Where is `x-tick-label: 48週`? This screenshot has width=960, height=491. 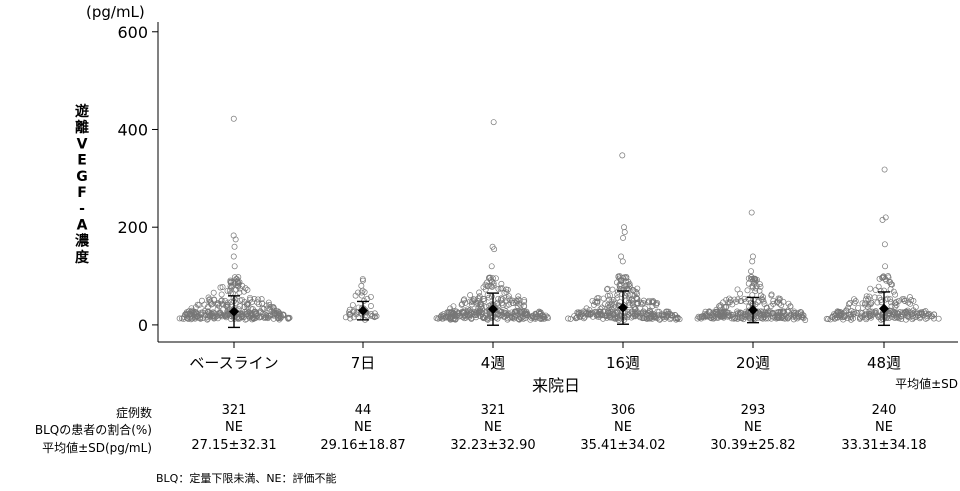 x-tick-label: 48週 is located at coordinates (884, 363).